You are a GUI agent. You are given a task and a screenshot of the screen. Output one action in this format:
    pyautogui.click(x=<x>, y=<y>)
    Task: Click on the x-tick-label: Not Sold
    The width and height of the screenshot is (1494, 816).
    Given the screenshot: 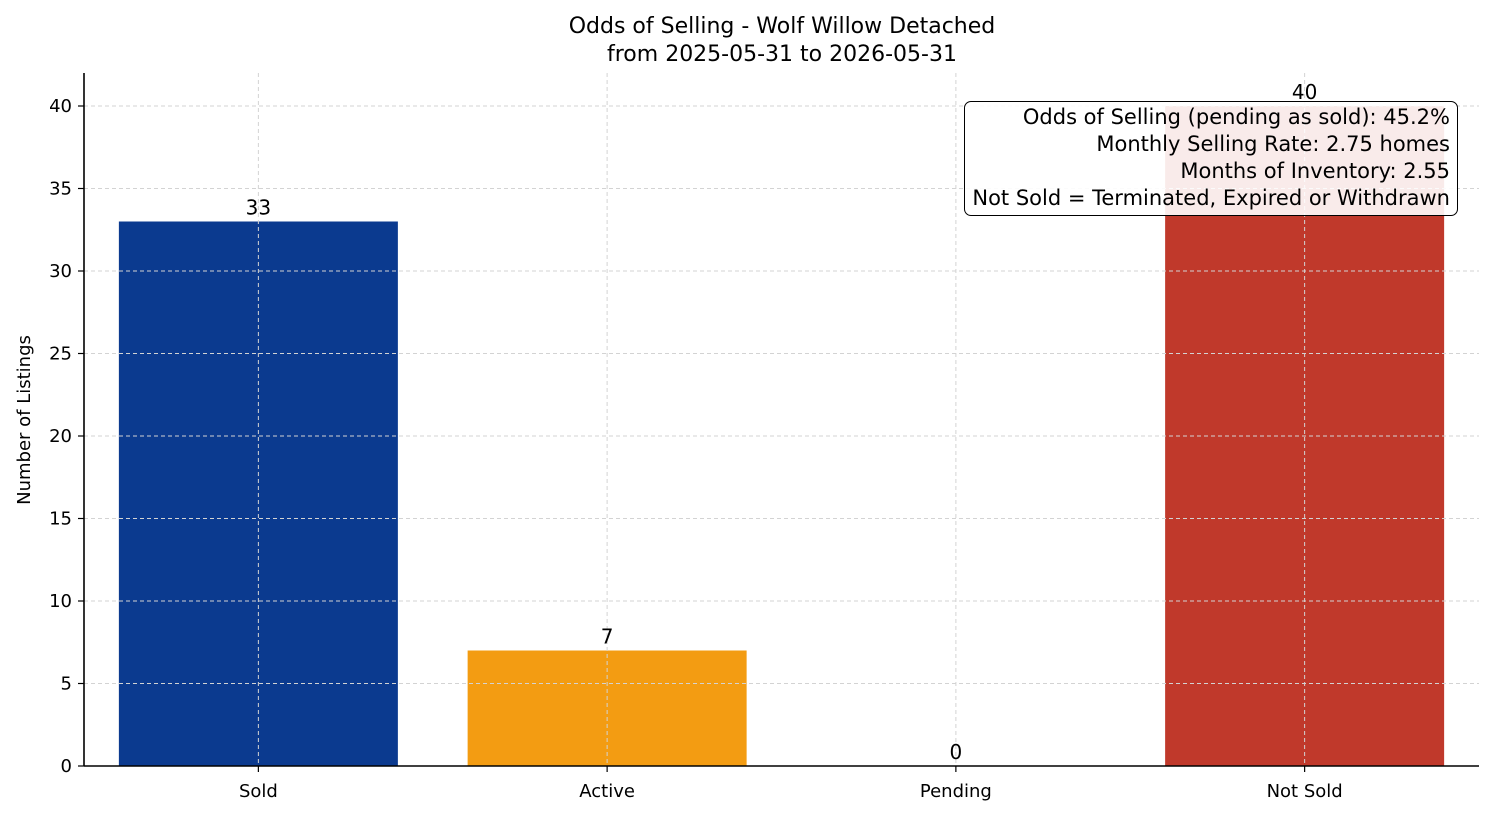 What is the action you would take?
    pyautogui.click(x=1305, y=791)
    